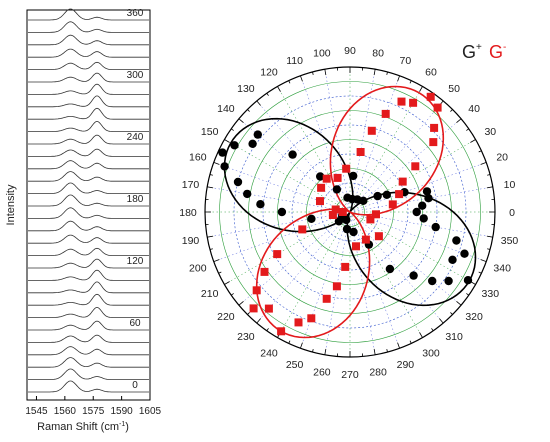 The width and height of the screenshot is (550, 442). What do you see at coordinates (350, 375) in the screenshot?
I see `polar-tick-label: 270` at bounding box center [350, 375].